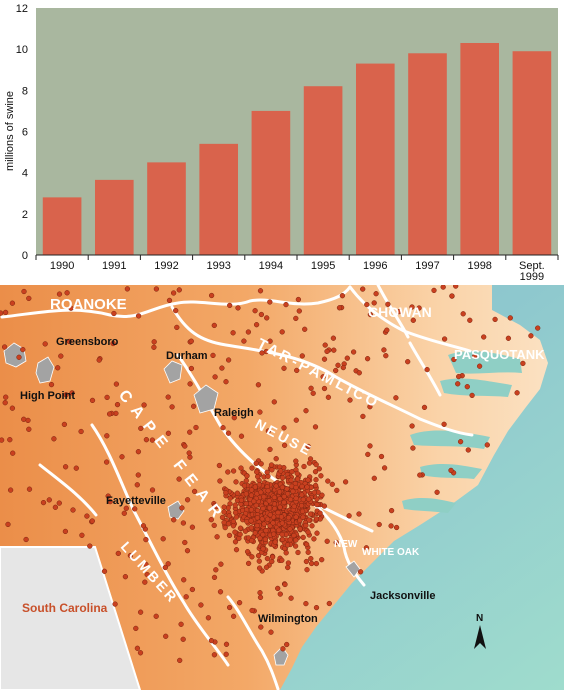 The height and width of the screenshot is (690, 564). Describe the element at coordinates (218, 266) in the screenshot. I see `x-tick-label: 1993` at that location.